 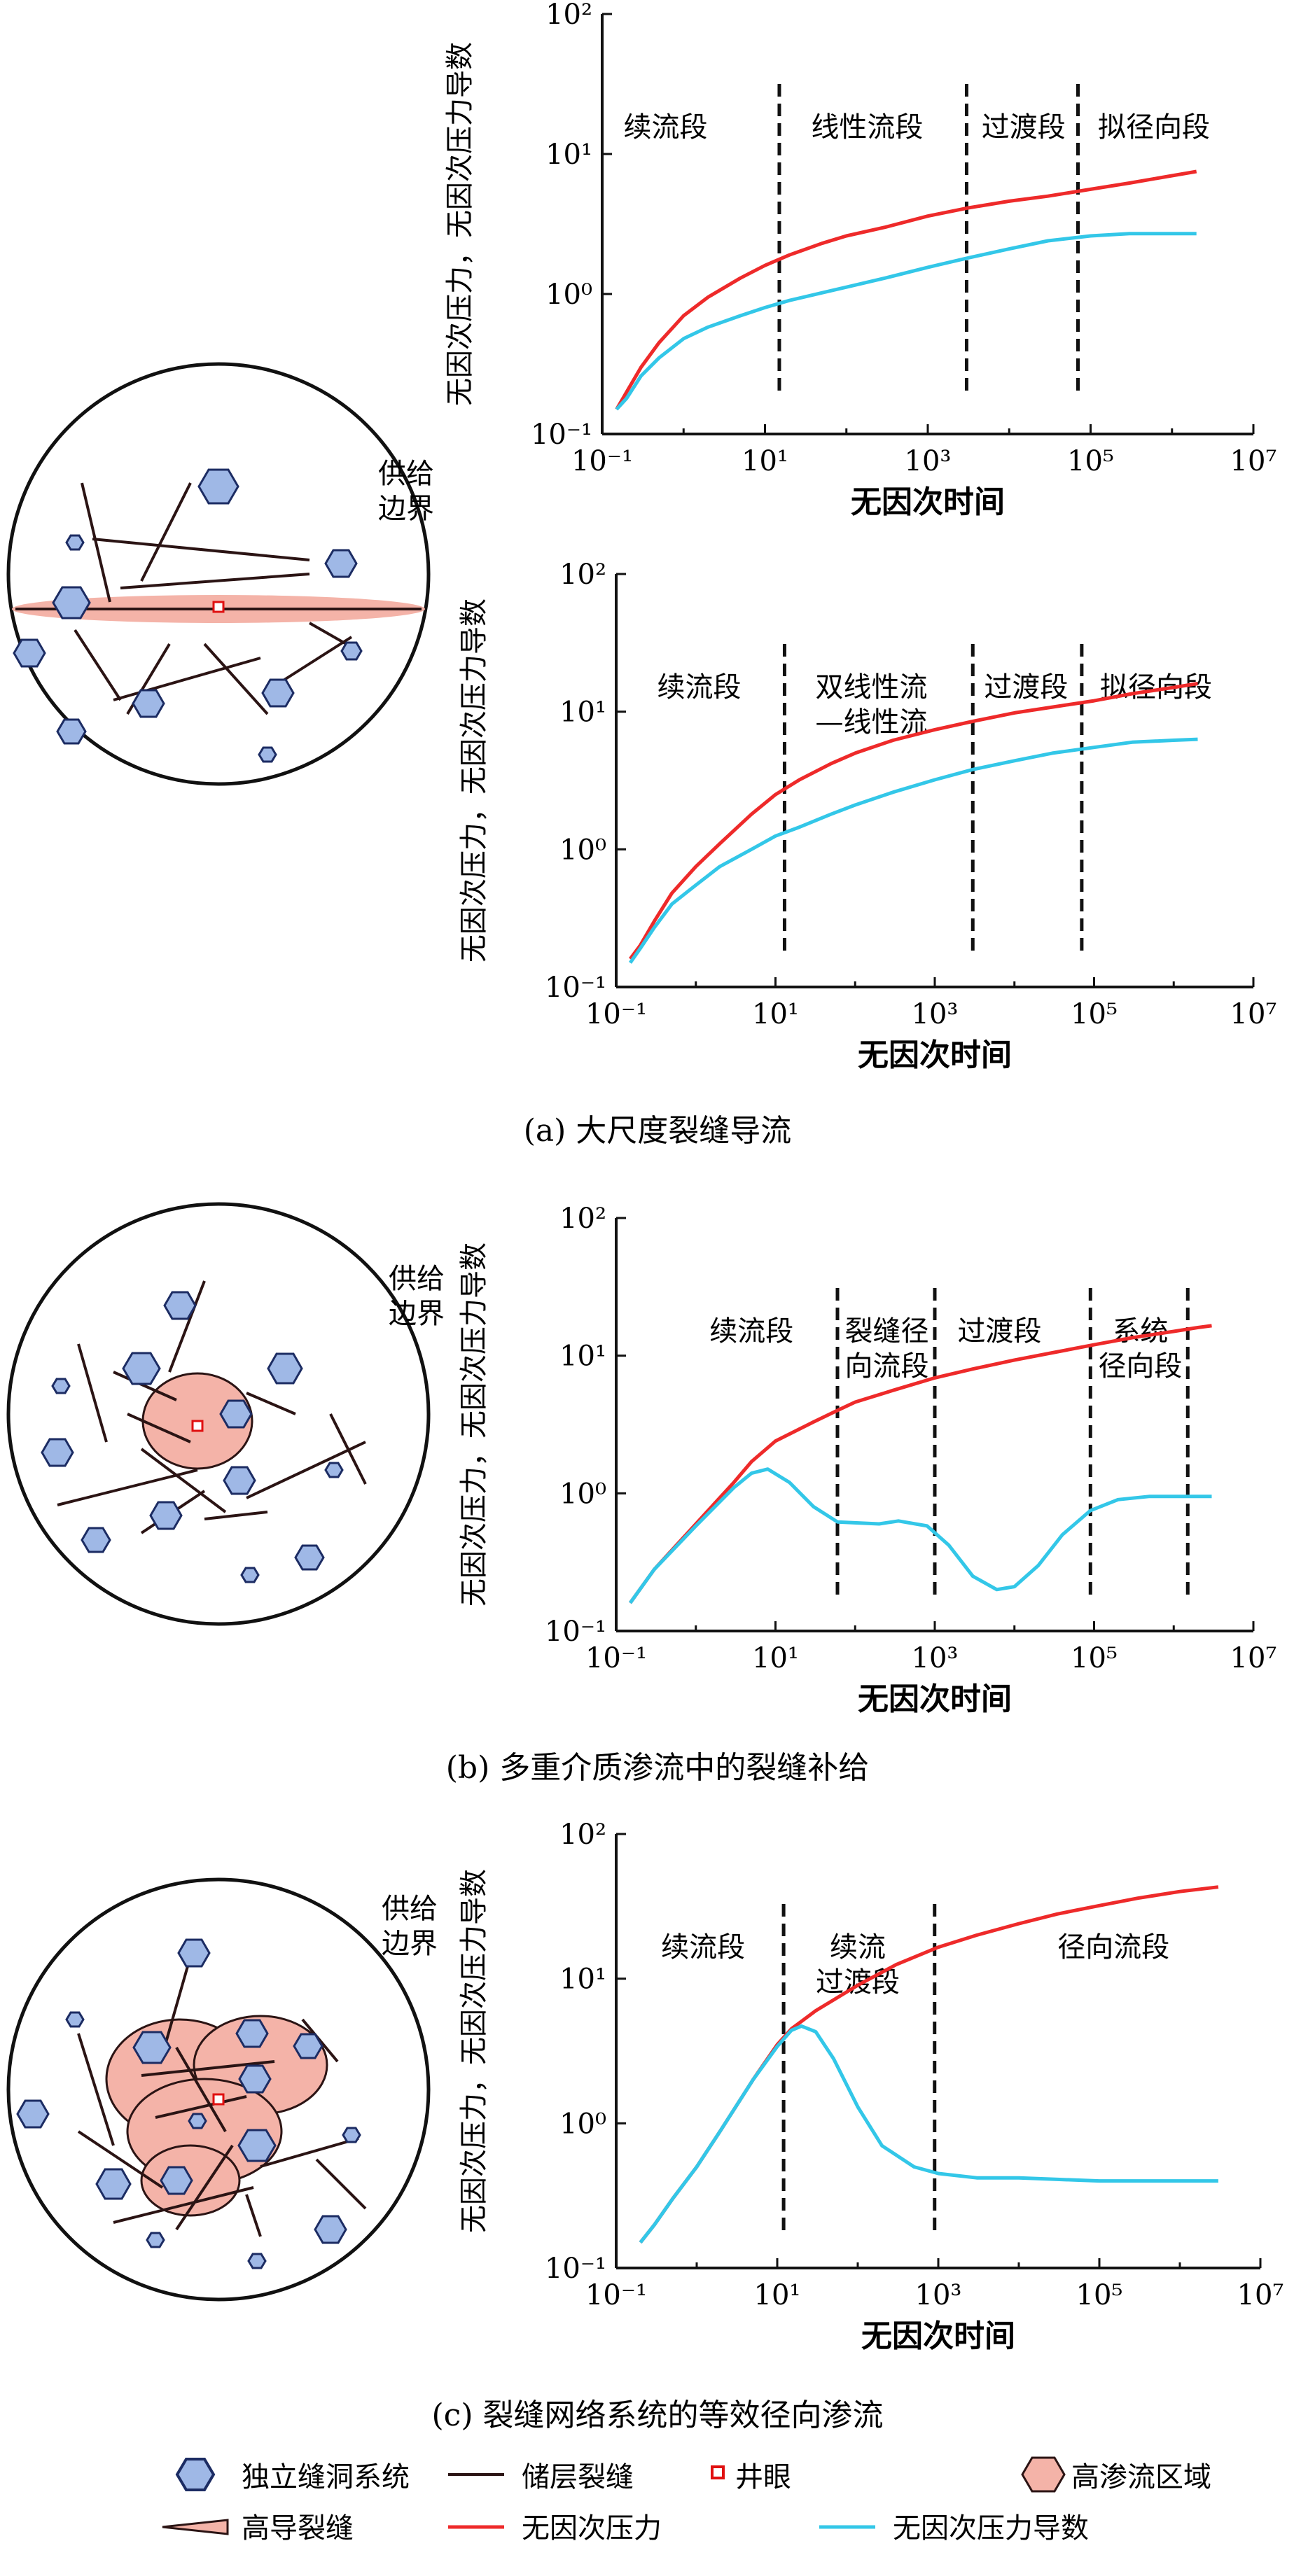 What do you see at coordinates (195, 2474) in the screenshot?
I see `vug-legend-icon` at bounding box center [195, 2474].